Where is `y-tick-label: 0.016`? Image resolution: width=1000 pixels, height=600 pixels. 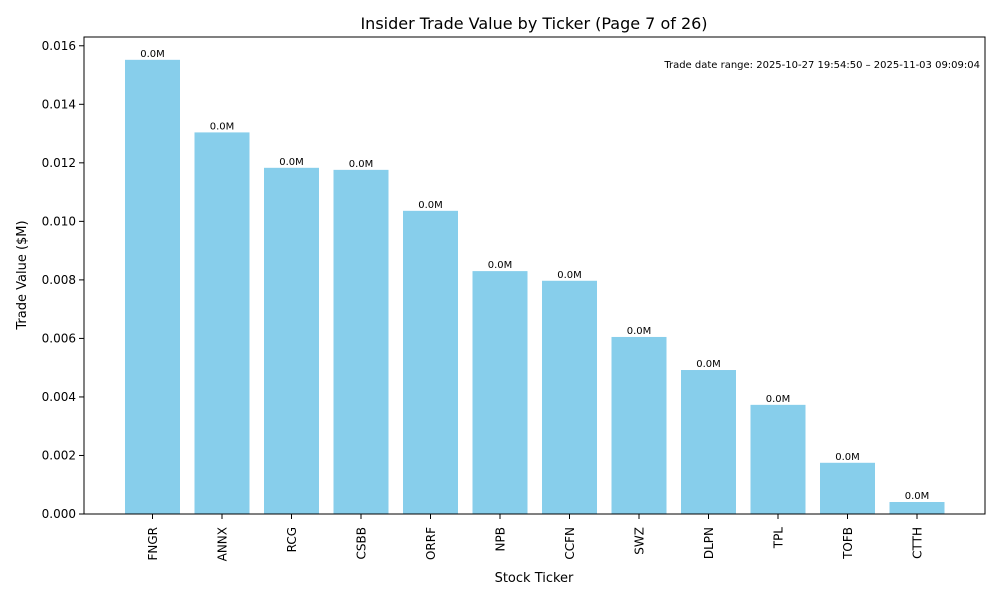 y-tick-label: 0.016 is located at coordinates (59, 46).